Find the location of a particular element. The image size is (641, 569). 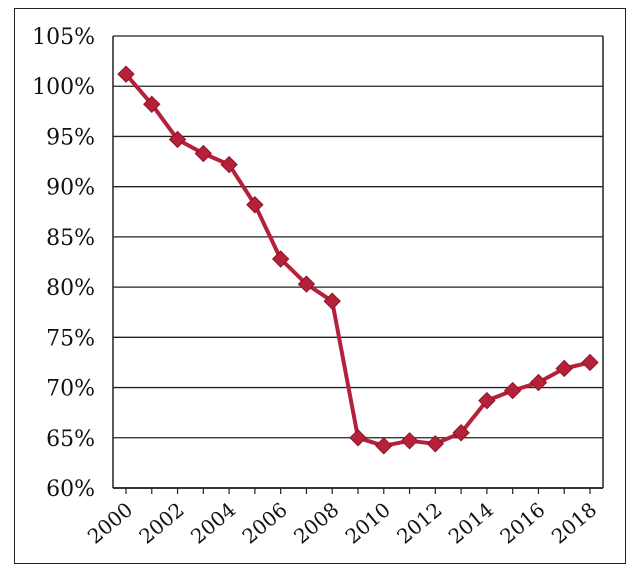

x-tick-label: 2000 is located at coordinates (110, 522).